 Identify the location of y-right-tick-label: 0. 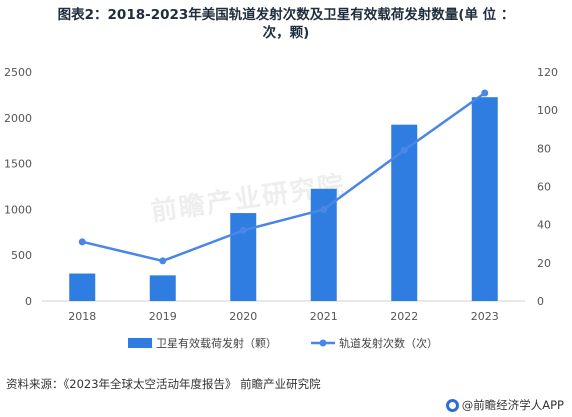
(540, 301).